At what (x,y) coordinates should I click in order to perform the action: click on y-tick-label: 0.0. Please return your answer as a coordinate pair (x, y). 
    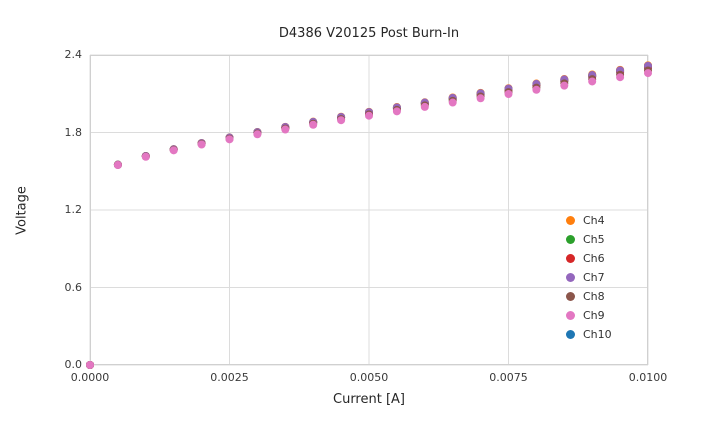
    Looking at the image, I should click on (73, 364).